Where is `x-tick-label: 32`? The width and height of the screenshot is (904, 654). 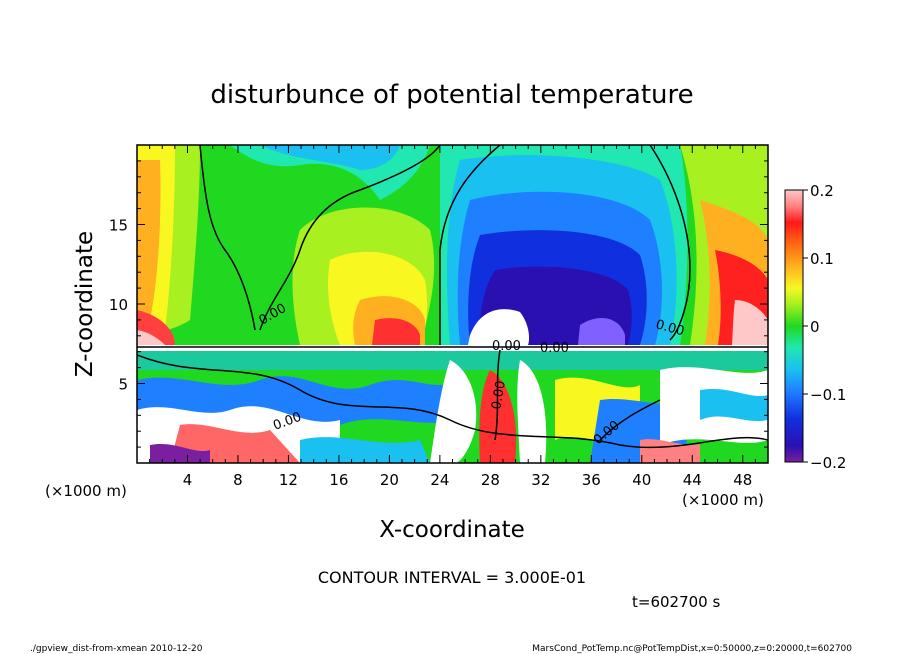
x-tick-label: 32 is located at coordinates (540, 480).